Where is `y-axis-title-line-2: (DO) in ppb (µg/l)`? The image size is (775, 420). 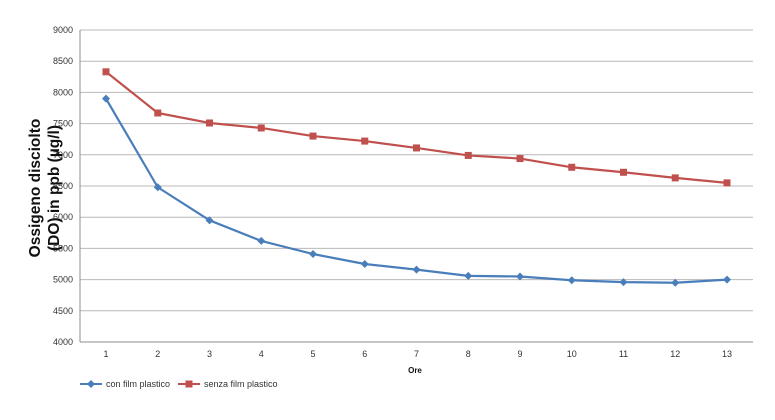 y-axis-title-line-2: (DO) in ppb (µg/l) is located at coordinates (54, 188).